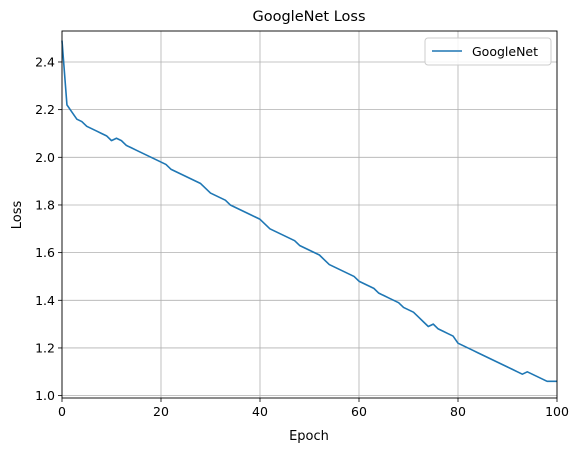 The width and height of the screenshot is (580, 453). I want to click on y-tick-label: 1.4, so click(45, 300).